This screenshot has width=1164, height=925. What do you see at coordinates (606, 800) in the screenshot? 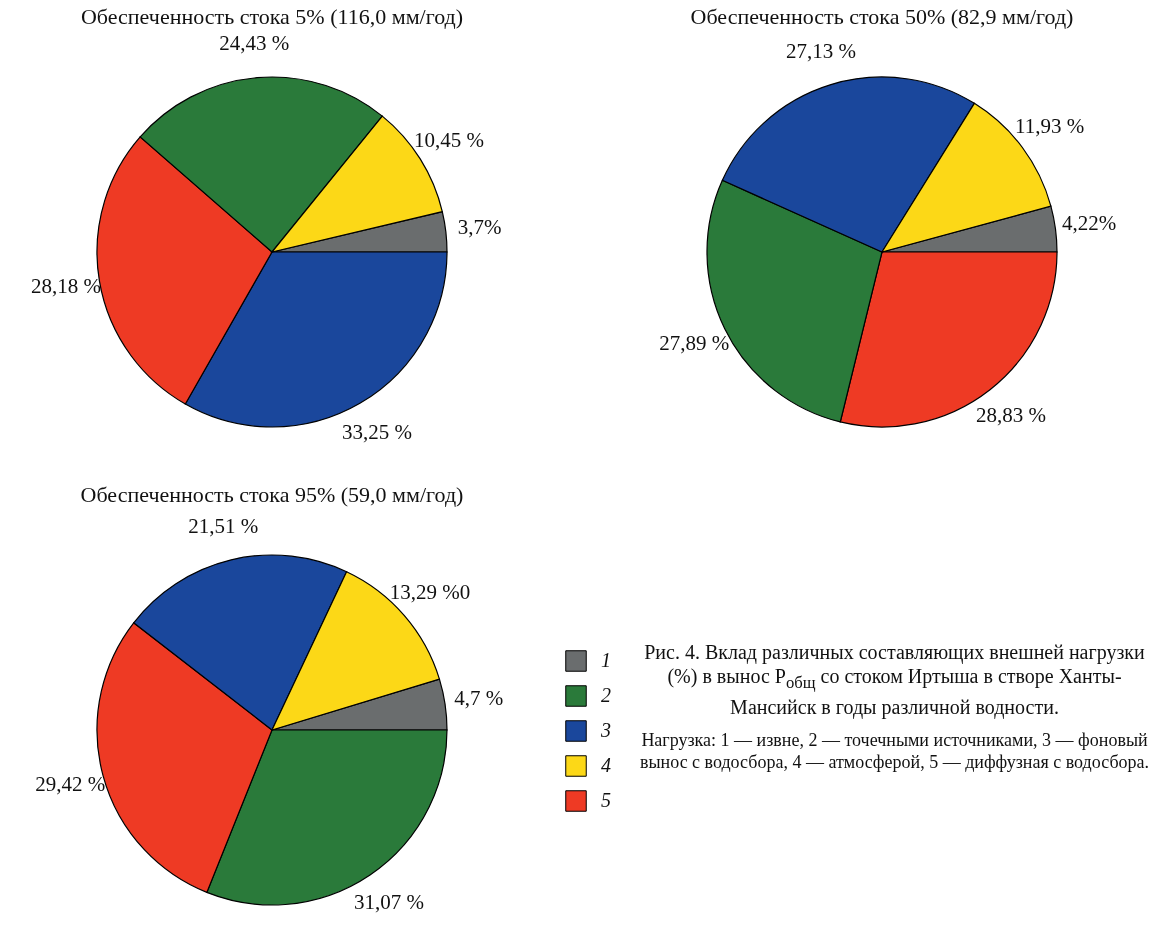
I see `legend-label: 5` at bounding box center [606, 800].